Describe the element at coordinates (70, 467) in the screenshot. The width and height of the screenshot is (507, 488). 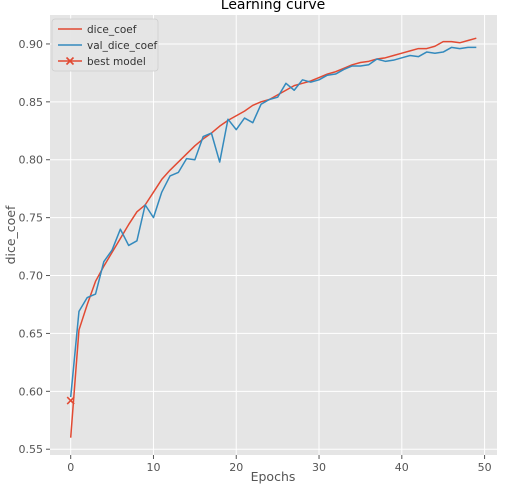
I see `x-tick-label: 0` at that location.